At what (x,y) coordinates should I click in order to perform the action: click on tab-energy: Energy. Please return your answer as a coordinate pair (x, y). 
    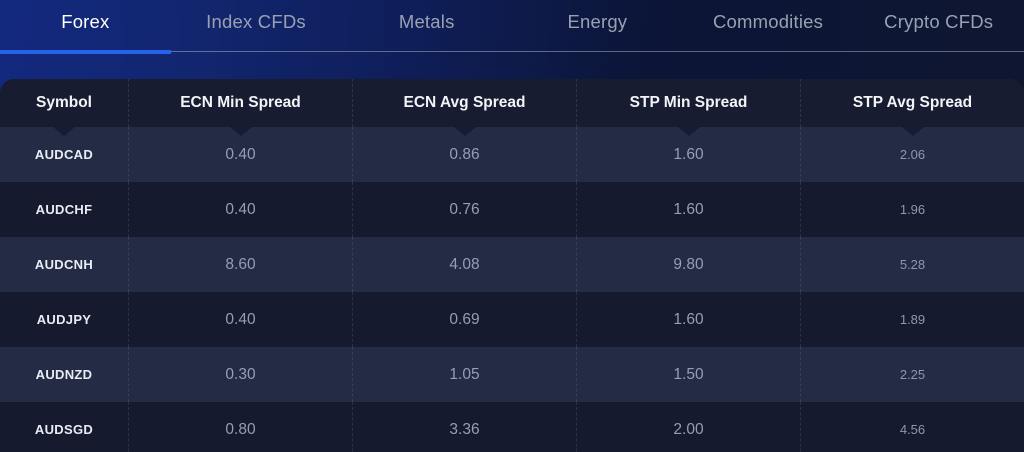
    Looking at the image, I should click on (597, 27).